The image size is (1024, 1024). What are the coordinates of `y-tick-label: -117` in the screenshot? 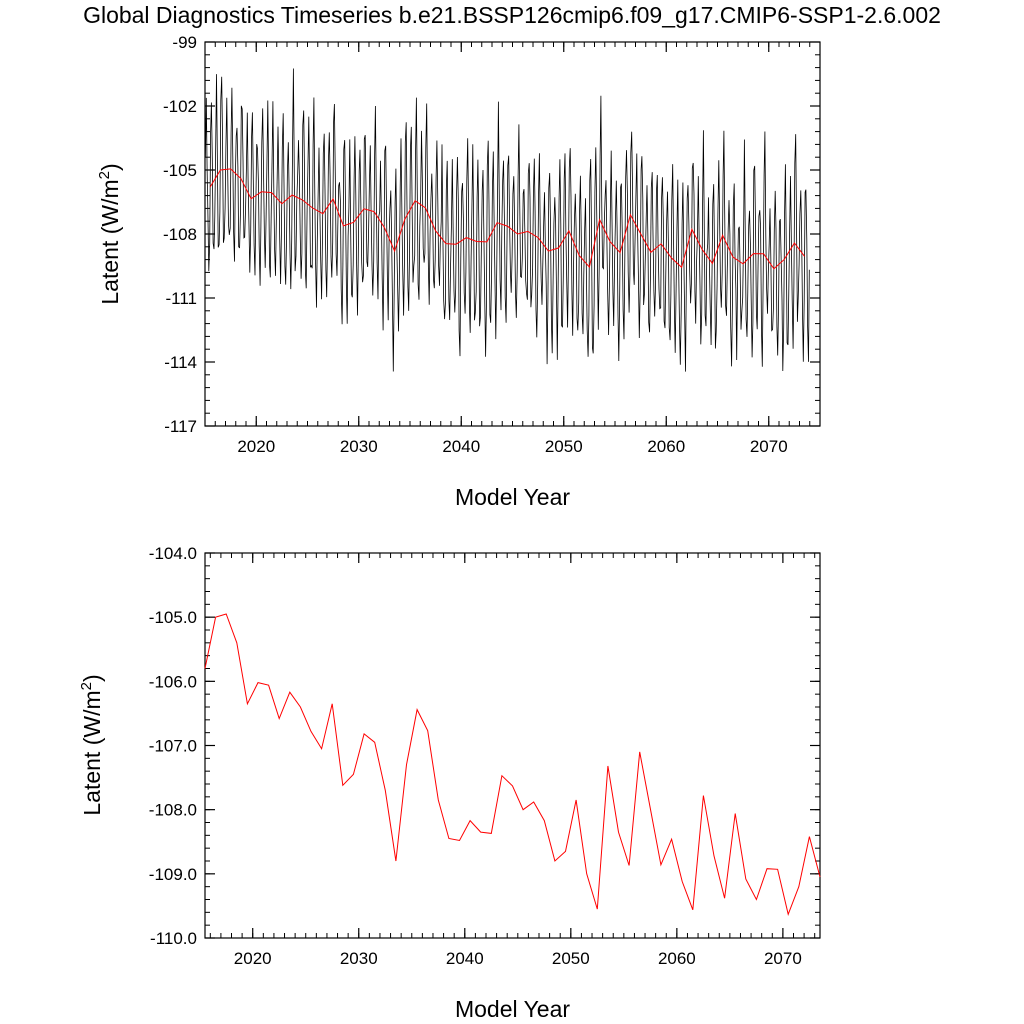 It's located at (180, 426).